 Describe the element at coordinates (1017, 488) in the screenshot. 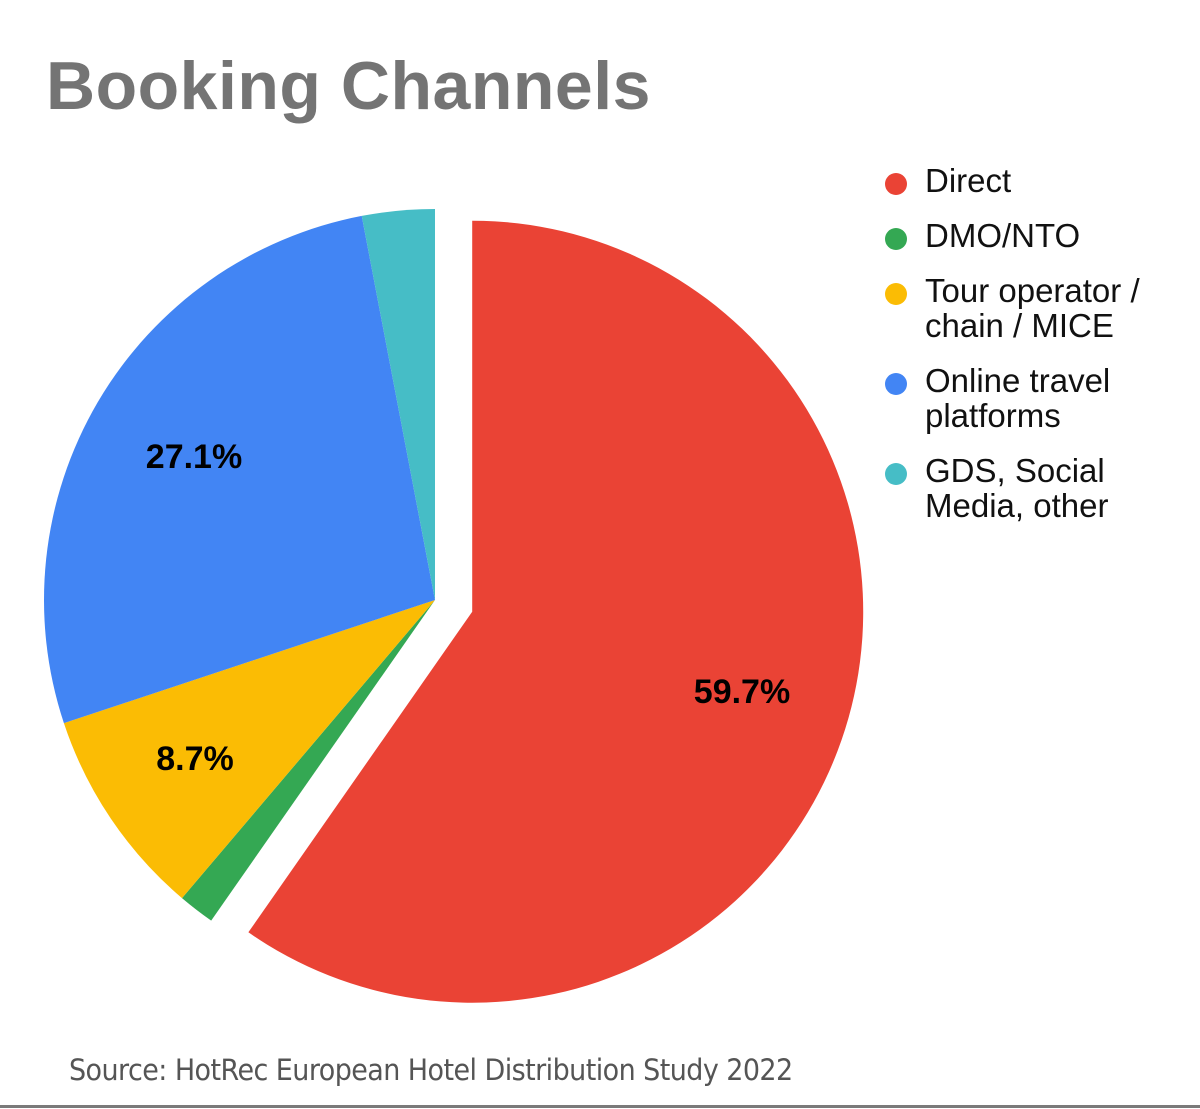

I see `legend-label: GDS, Social Media, other` at that location.